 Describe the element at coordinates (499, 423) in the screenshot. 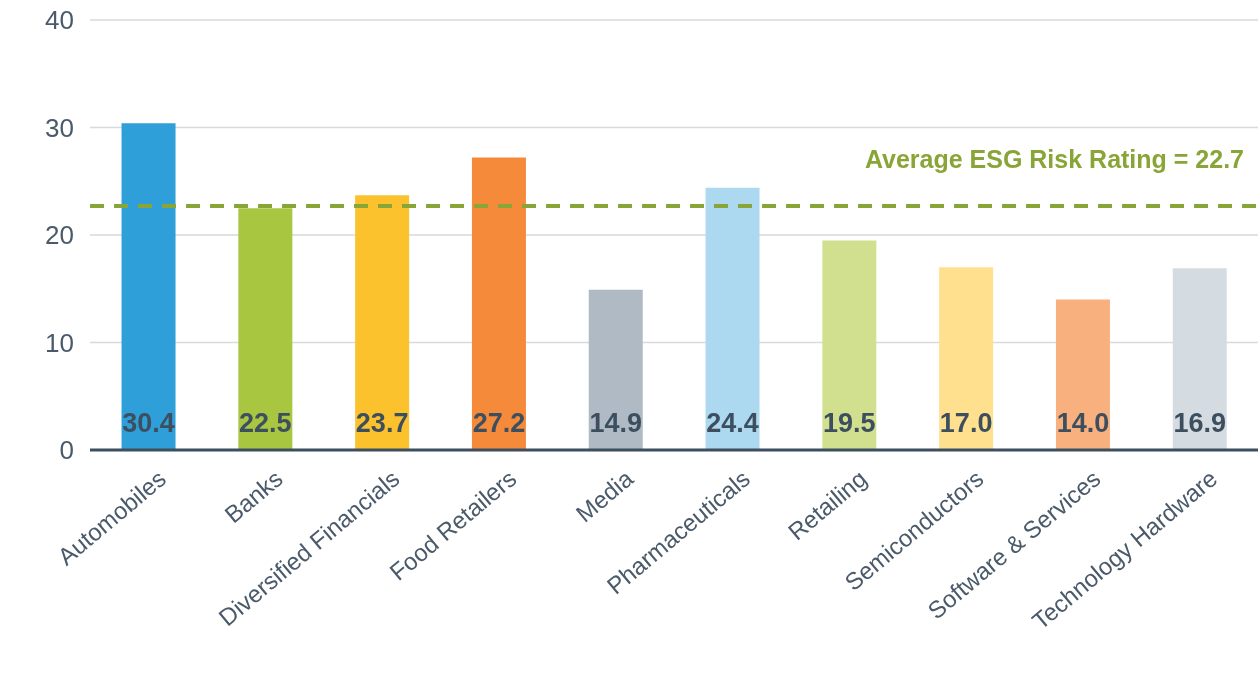

I see `data-label: 27.2` at that location.